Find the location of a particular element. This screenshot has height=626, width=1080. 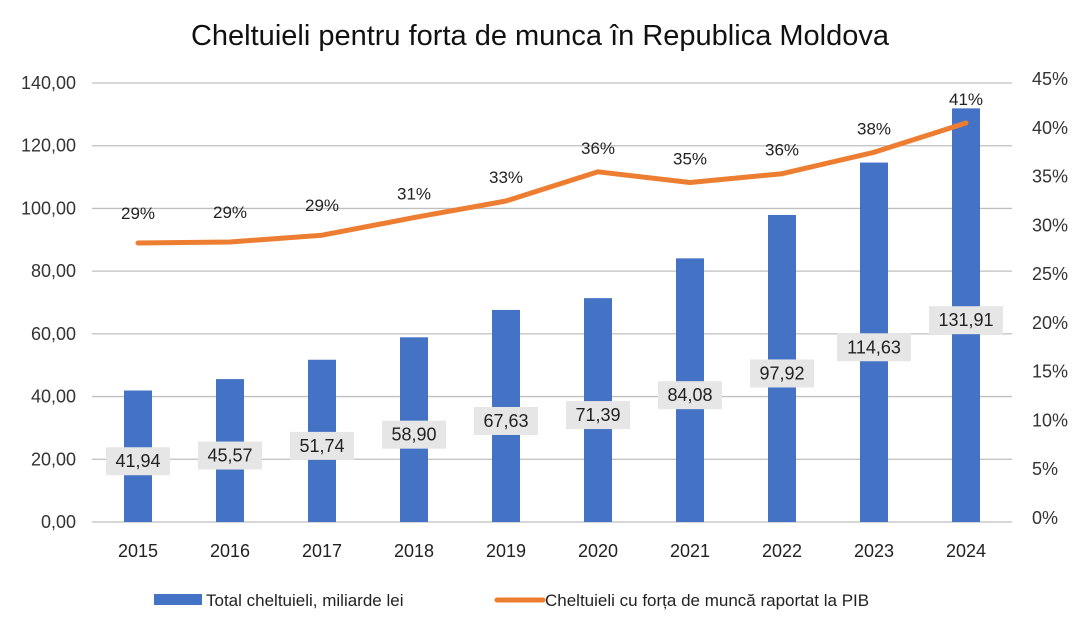

right-tick-label: 5% is located at coordinates (1045, 469).